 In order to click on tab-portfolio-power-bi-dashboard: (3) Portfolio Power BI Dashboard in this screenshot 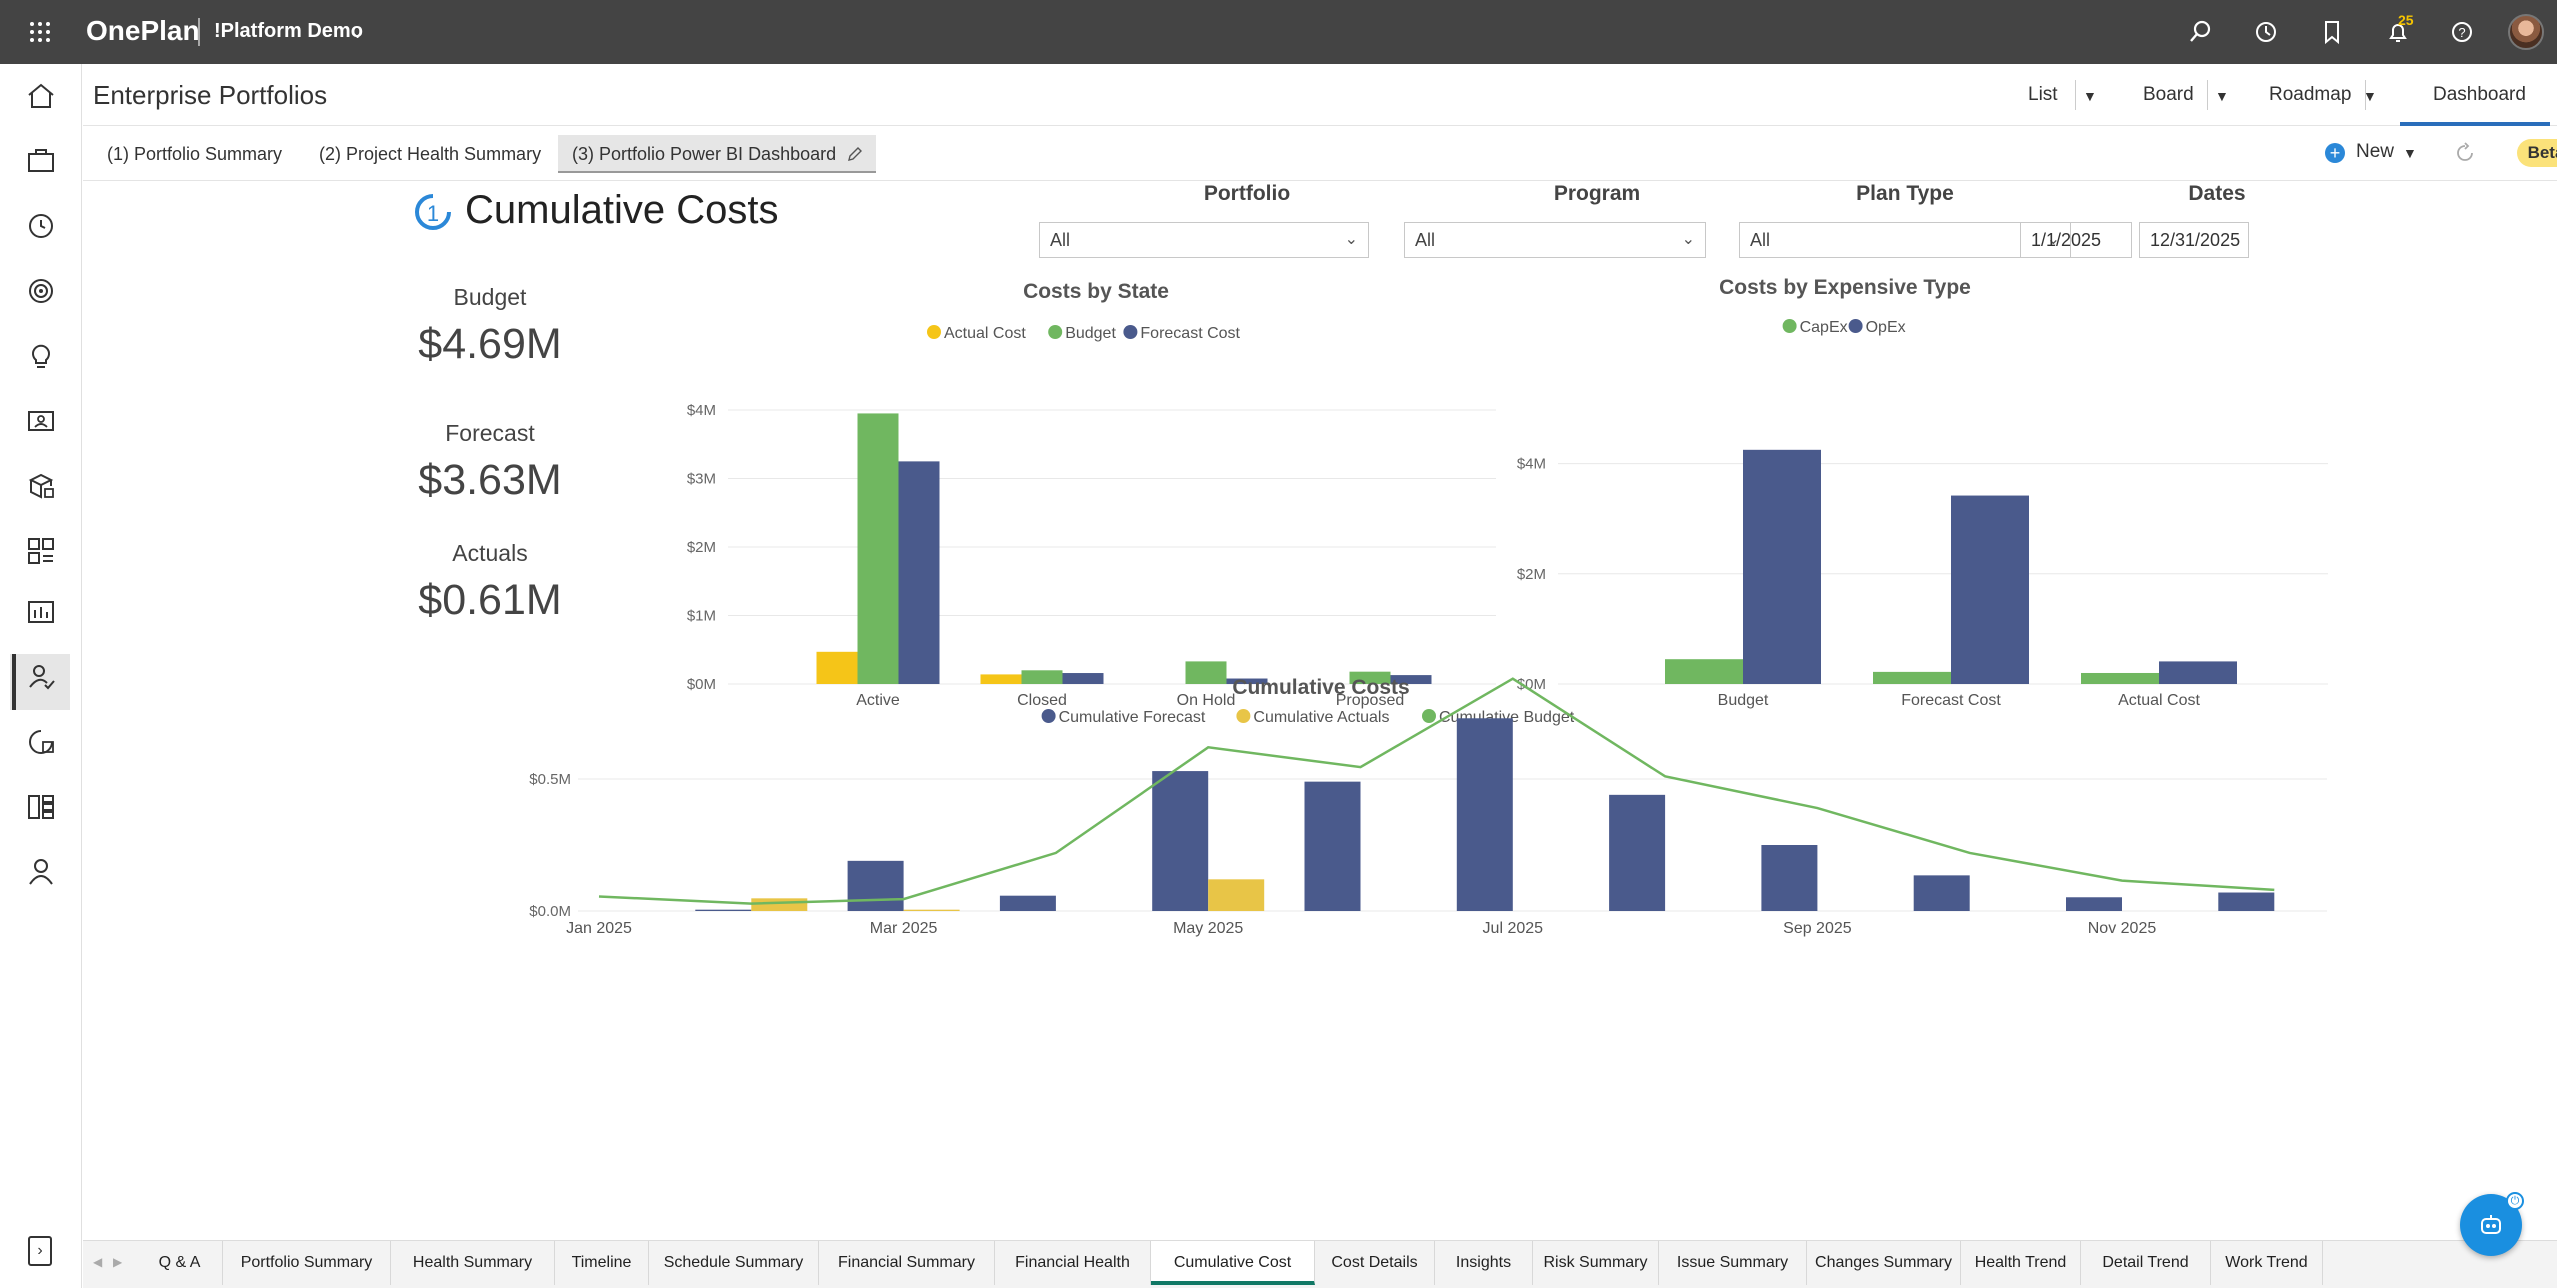, I will do `click(717, 154)`.